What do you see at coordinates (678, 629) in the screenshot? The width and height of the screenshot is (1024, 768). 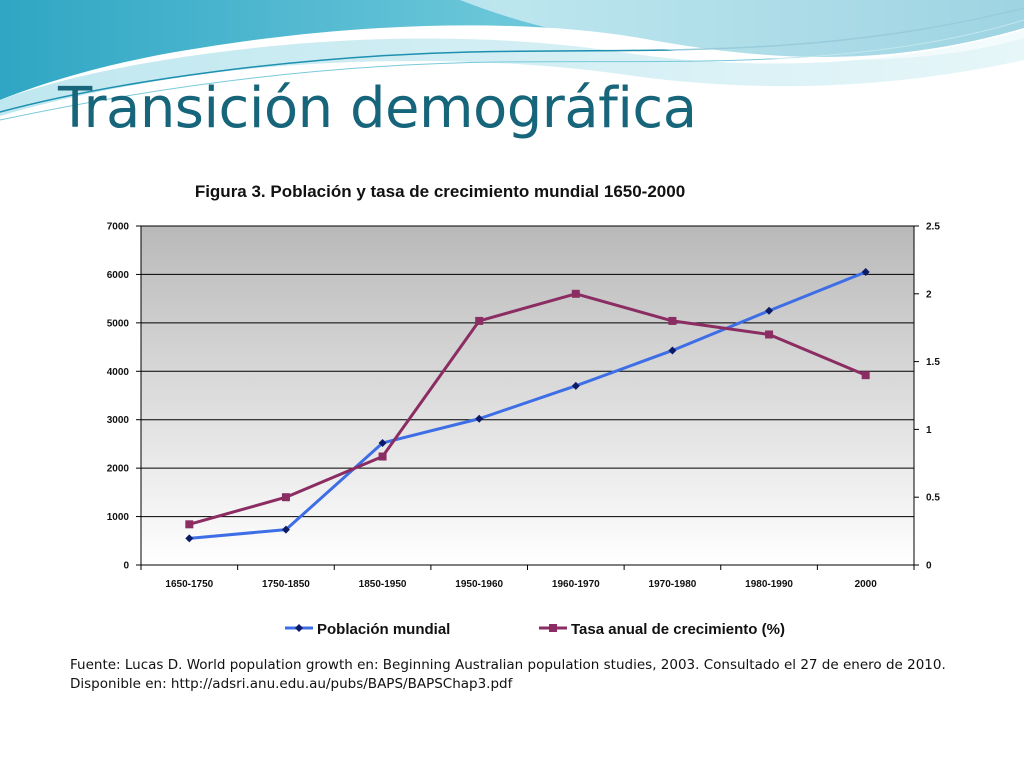 I see `legend-label-rate: Tasa anual de crecimiento (%)` at bounding box center [678, 629].